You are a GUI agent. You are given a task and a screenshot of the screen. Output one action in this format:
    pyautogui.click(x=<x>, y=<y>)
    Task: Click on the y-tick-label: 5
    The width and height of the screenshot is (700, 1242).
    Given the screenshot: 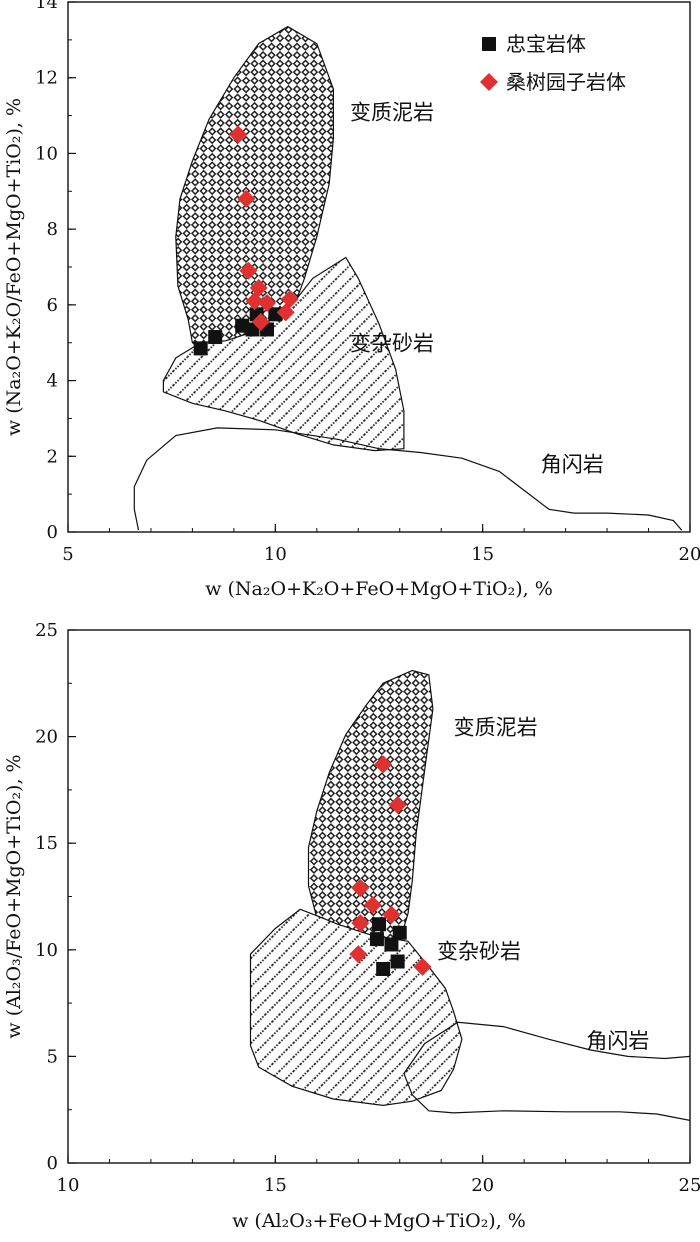 What is the action you would take?
    pyautogui.click(x=52, y=1056)
    